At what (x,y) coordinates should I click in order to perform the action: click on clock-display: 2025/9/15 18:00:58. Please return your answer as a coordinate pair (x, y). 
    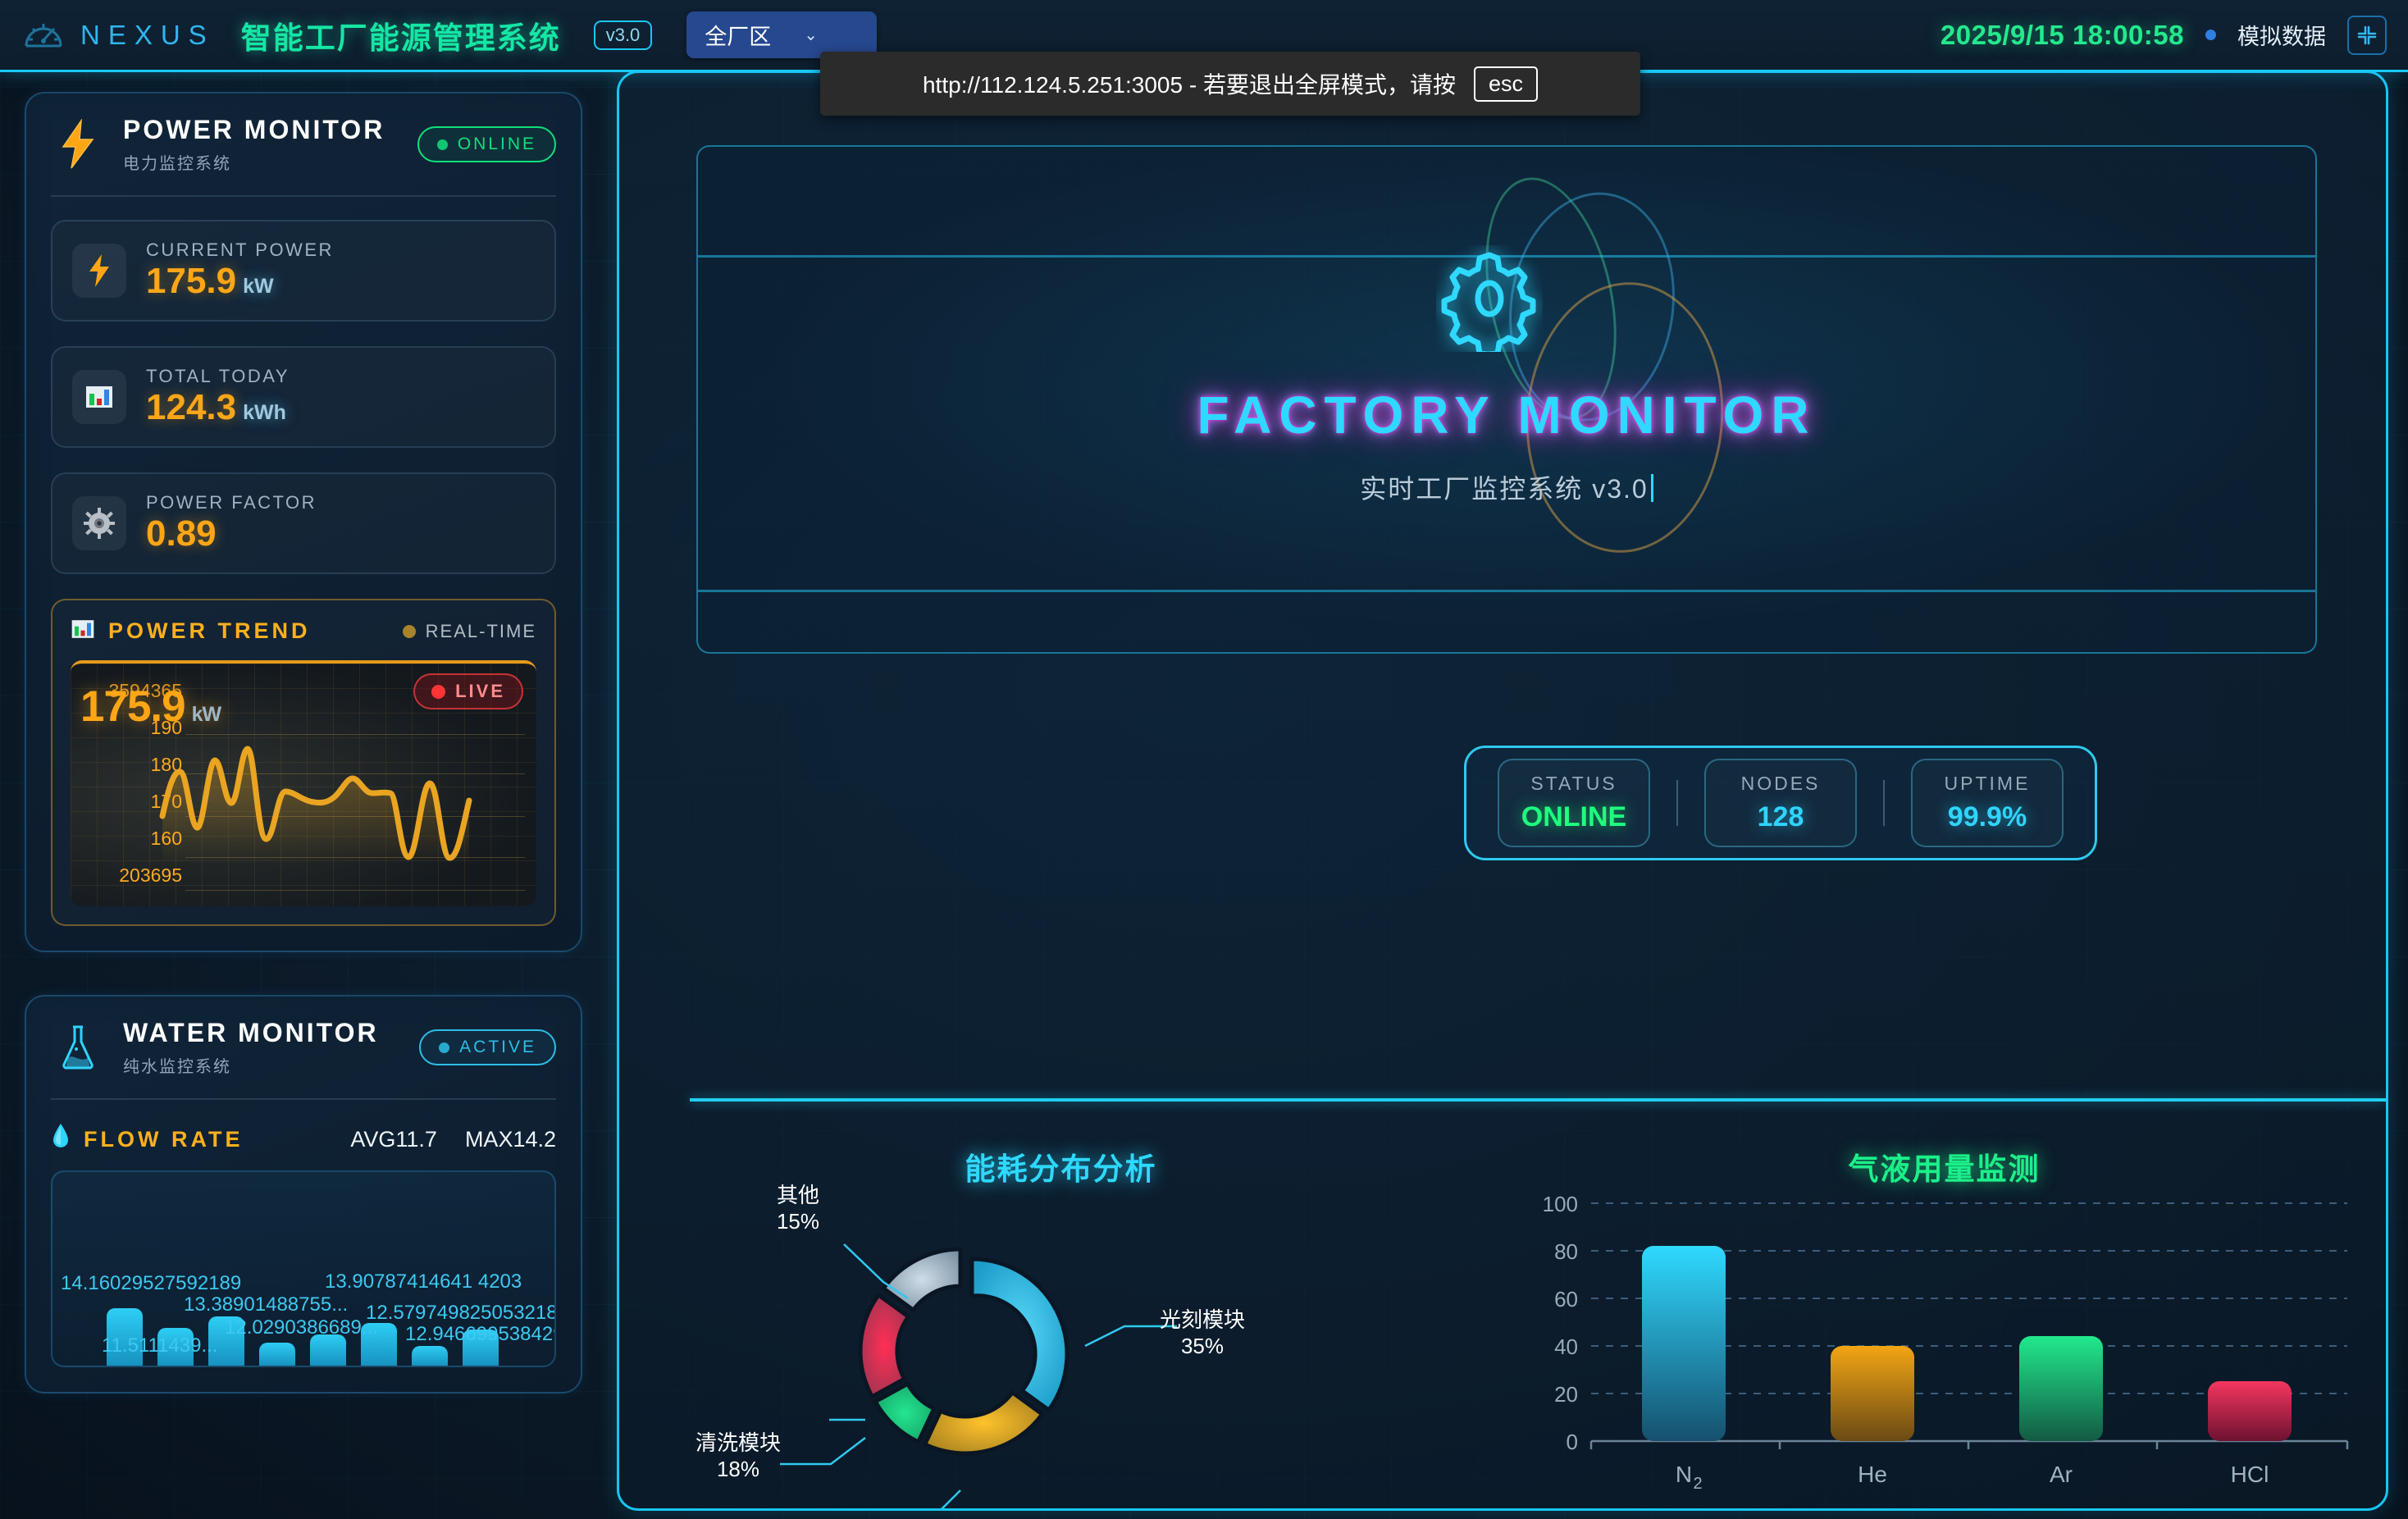
    Looking at the image, I should click on (2062, 35).